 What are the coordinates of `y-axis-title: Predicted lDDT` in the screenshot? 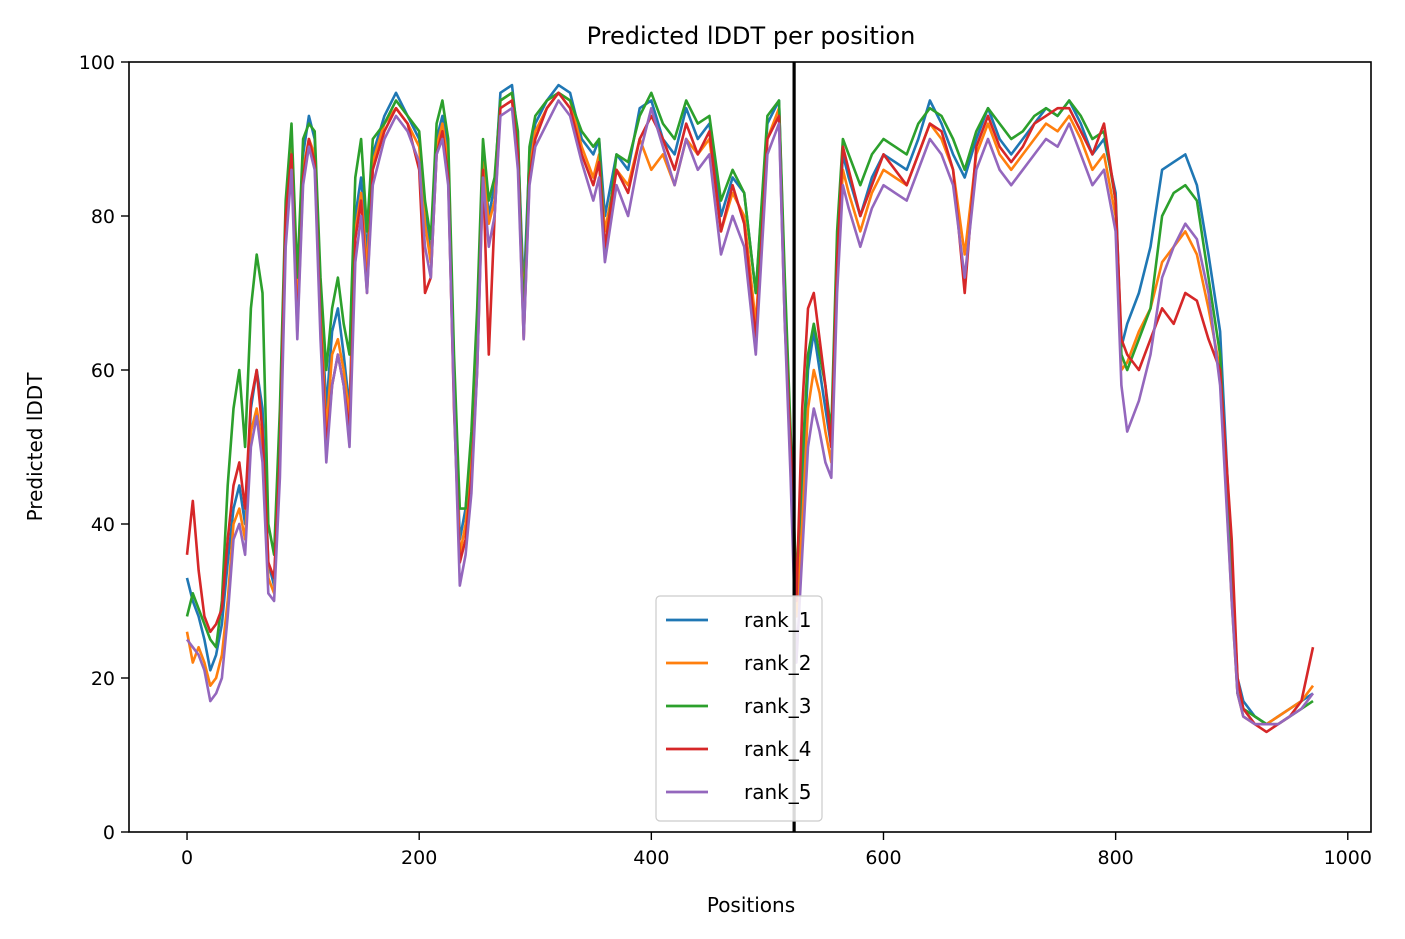 It's located at (35, 447).